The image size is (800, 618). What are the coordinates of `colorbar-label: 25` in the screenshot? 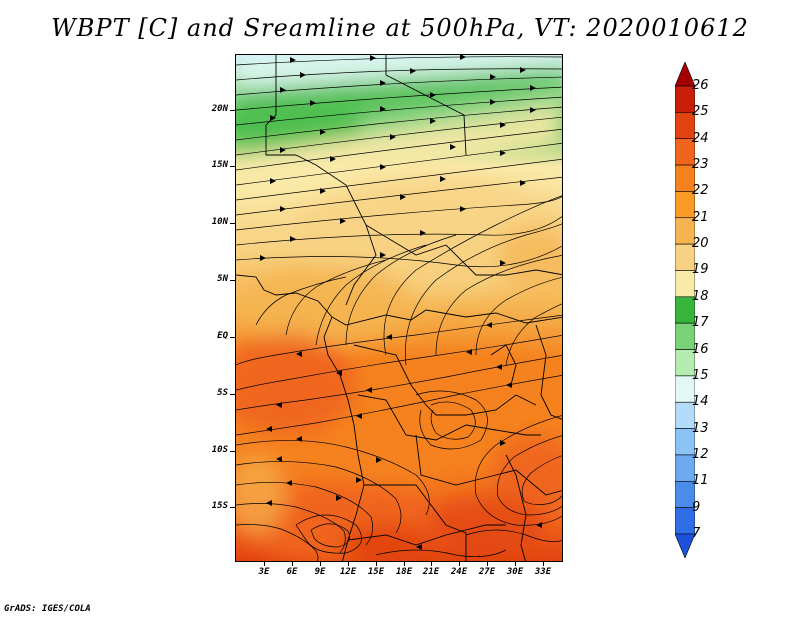 It's located at (700, 112).